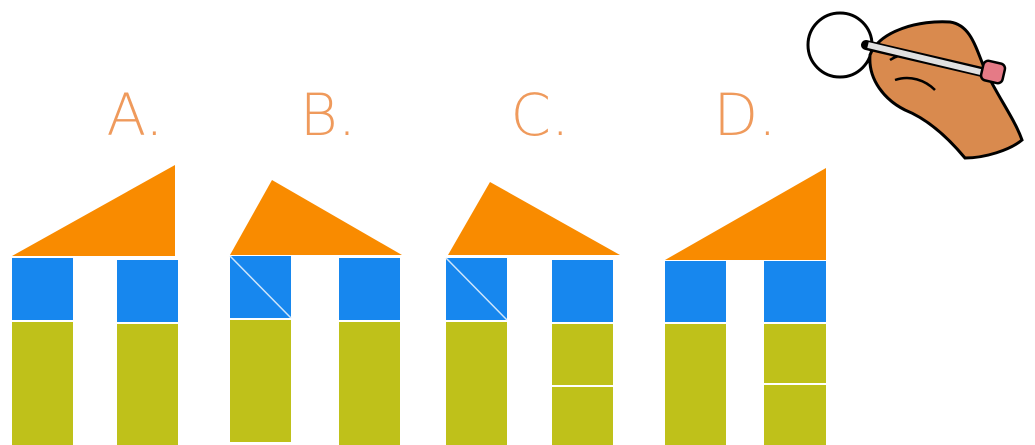 This screenshot has width=1035, height=445. What do you see at coordinates (328, 115) in the screenshot?
I see `option-label: B.` at bounding box center [328, 115].